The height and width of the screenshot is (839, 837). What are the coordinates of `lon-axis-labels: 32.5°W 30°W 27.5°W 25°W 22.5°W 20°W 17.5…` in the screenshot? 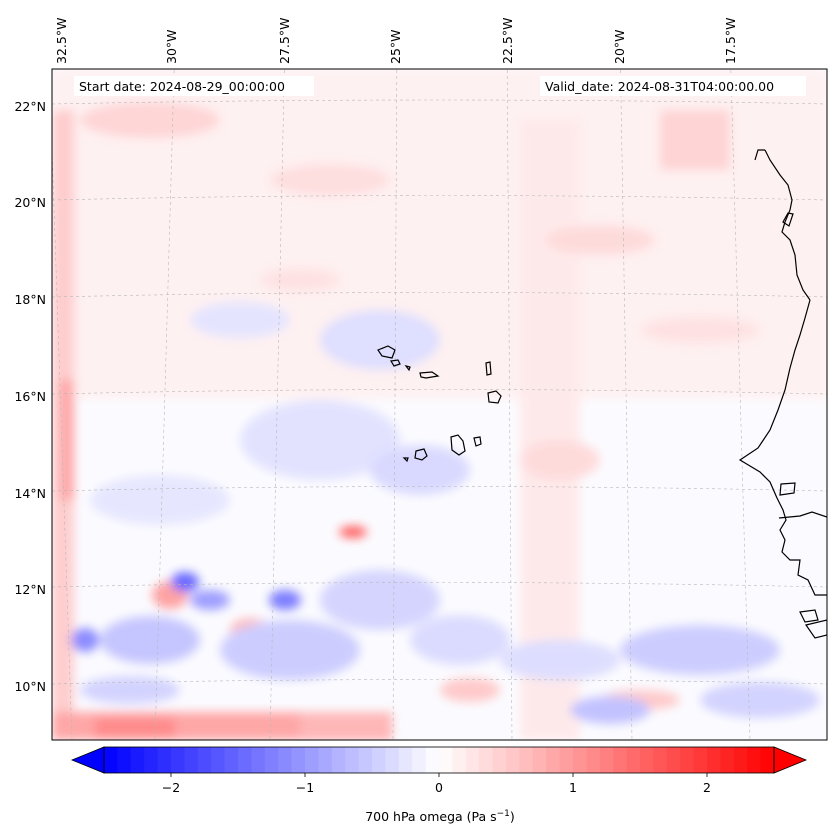 It's located at (396, 41).